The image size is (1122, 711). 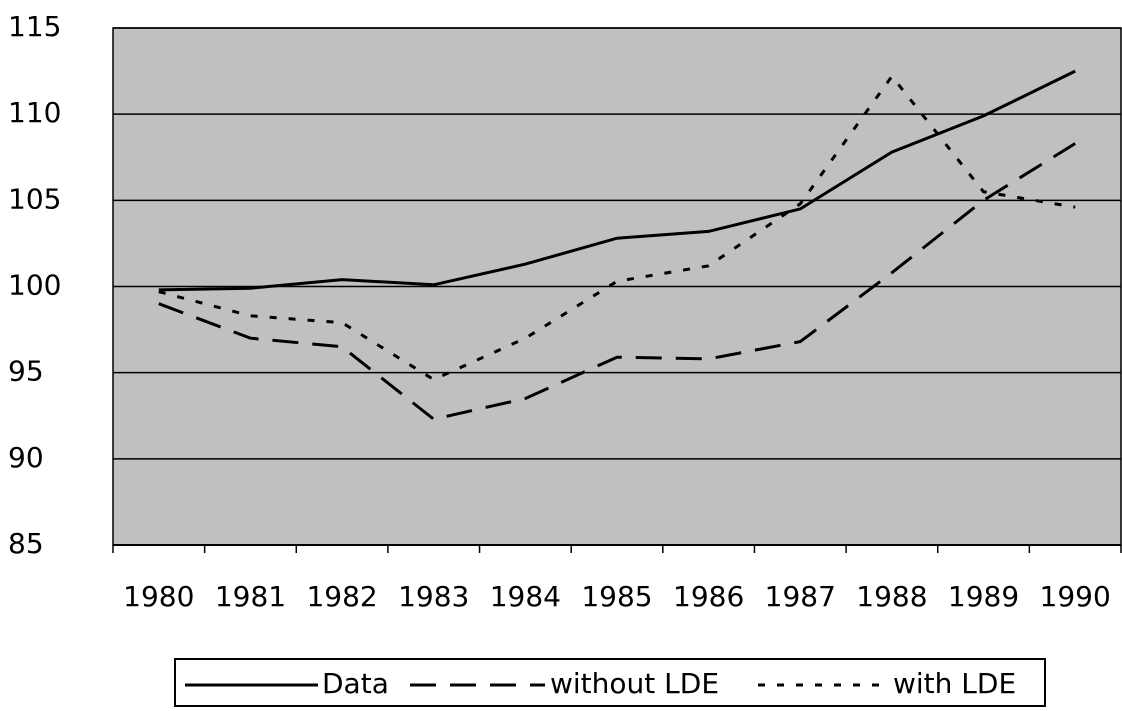 What do you see at coordinates (525, 596) in the screenshot?
I see `x-tick-label: 1984` at bounding box center [525, 596].